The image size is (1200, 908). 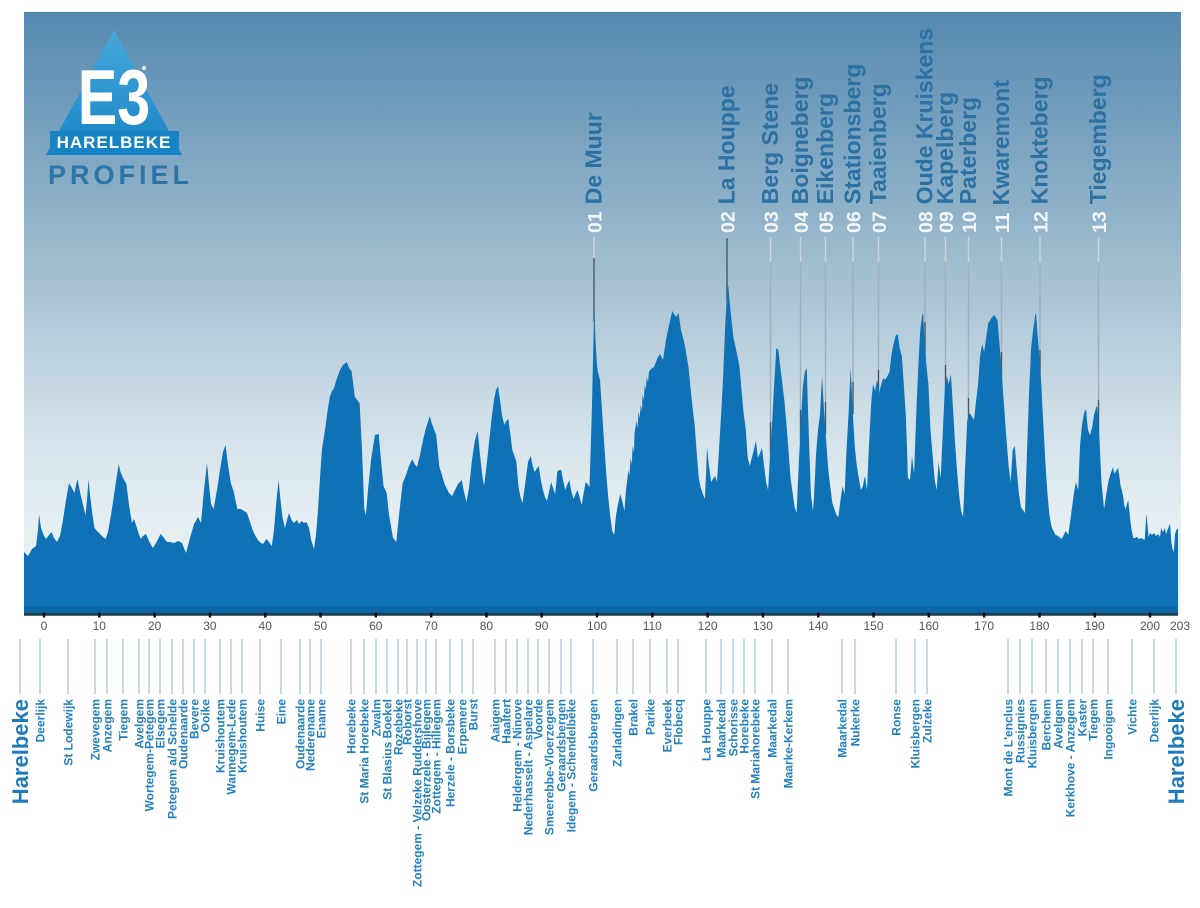 What do you see at coordinates (984, 626) in the screenshot?
I see `svg-text: 170` at bounding box center [984, 626].